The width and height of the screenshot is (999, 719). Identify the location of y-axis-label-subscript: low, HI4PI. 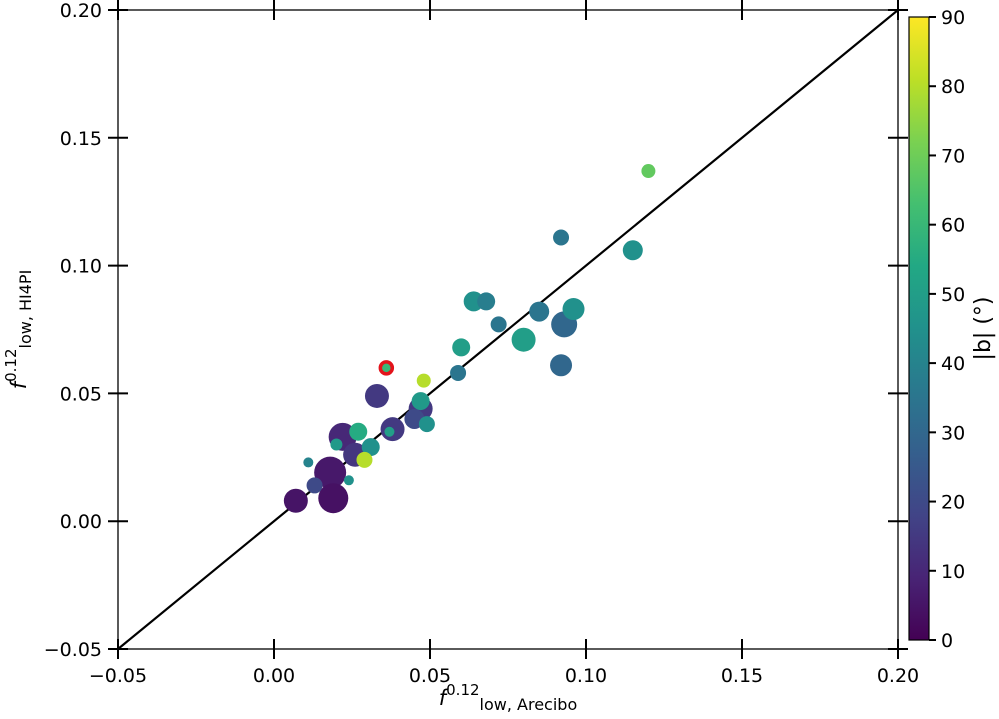
(25, 309).